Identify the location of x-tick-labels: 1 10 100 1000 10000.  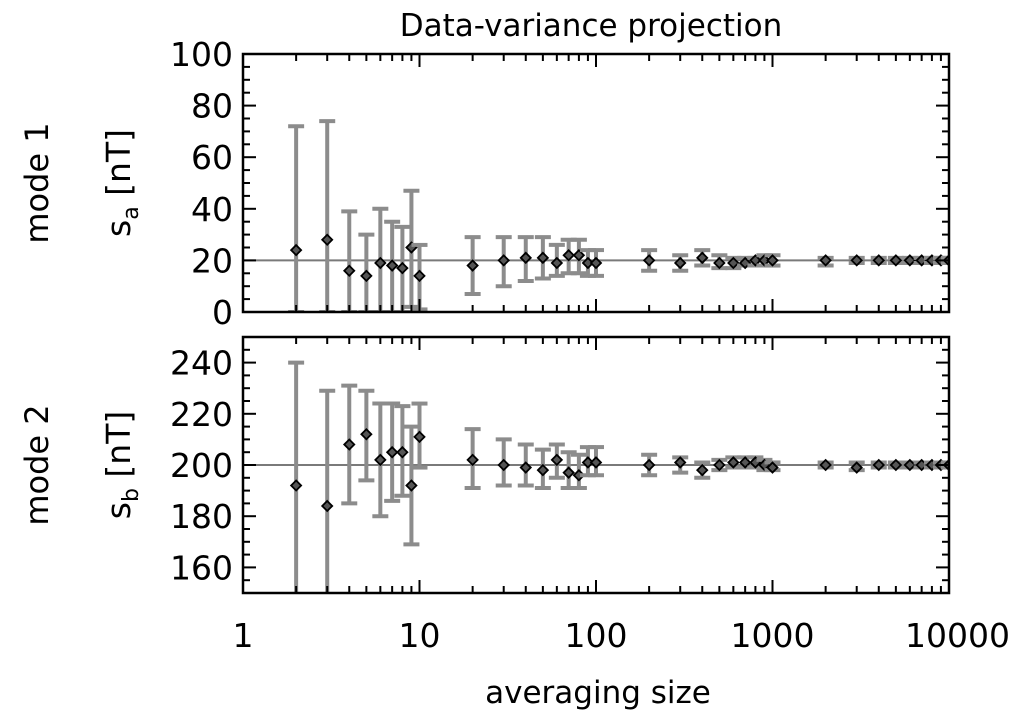
(622, 635).